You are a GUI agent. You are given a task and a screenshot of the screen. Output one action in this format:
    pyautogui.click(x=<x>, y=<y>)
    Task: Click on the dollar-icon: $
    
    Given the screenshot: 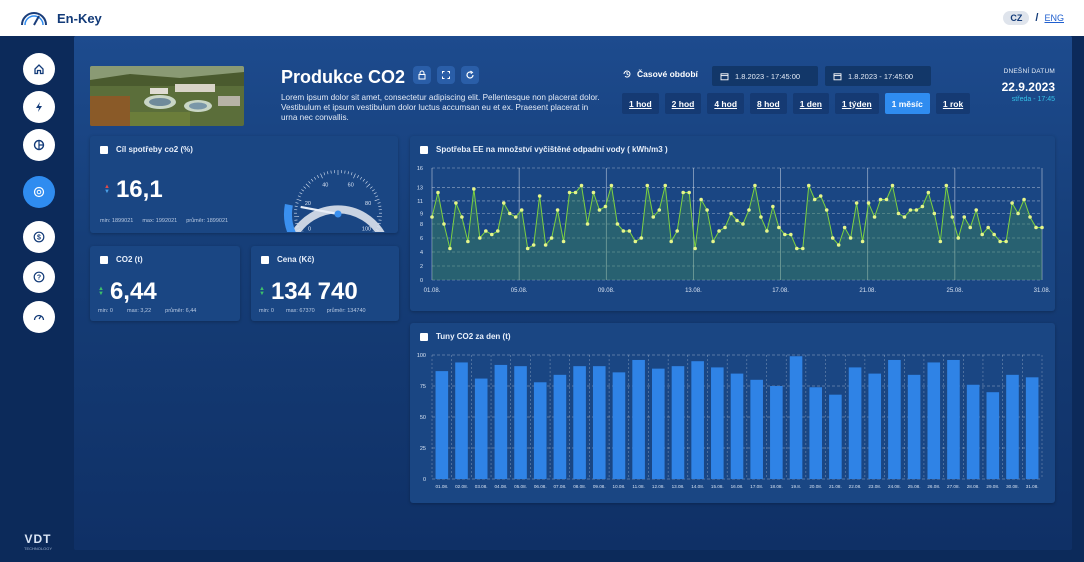 What is the action you would take?
    pyautogui.click(x=39, y=237)
    